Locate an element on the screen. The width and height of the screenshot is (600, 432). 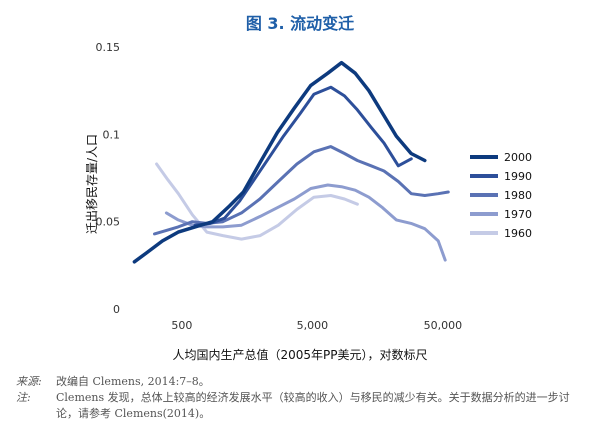
y-tick-label: 0.15 is located at coordinates (108, 47).